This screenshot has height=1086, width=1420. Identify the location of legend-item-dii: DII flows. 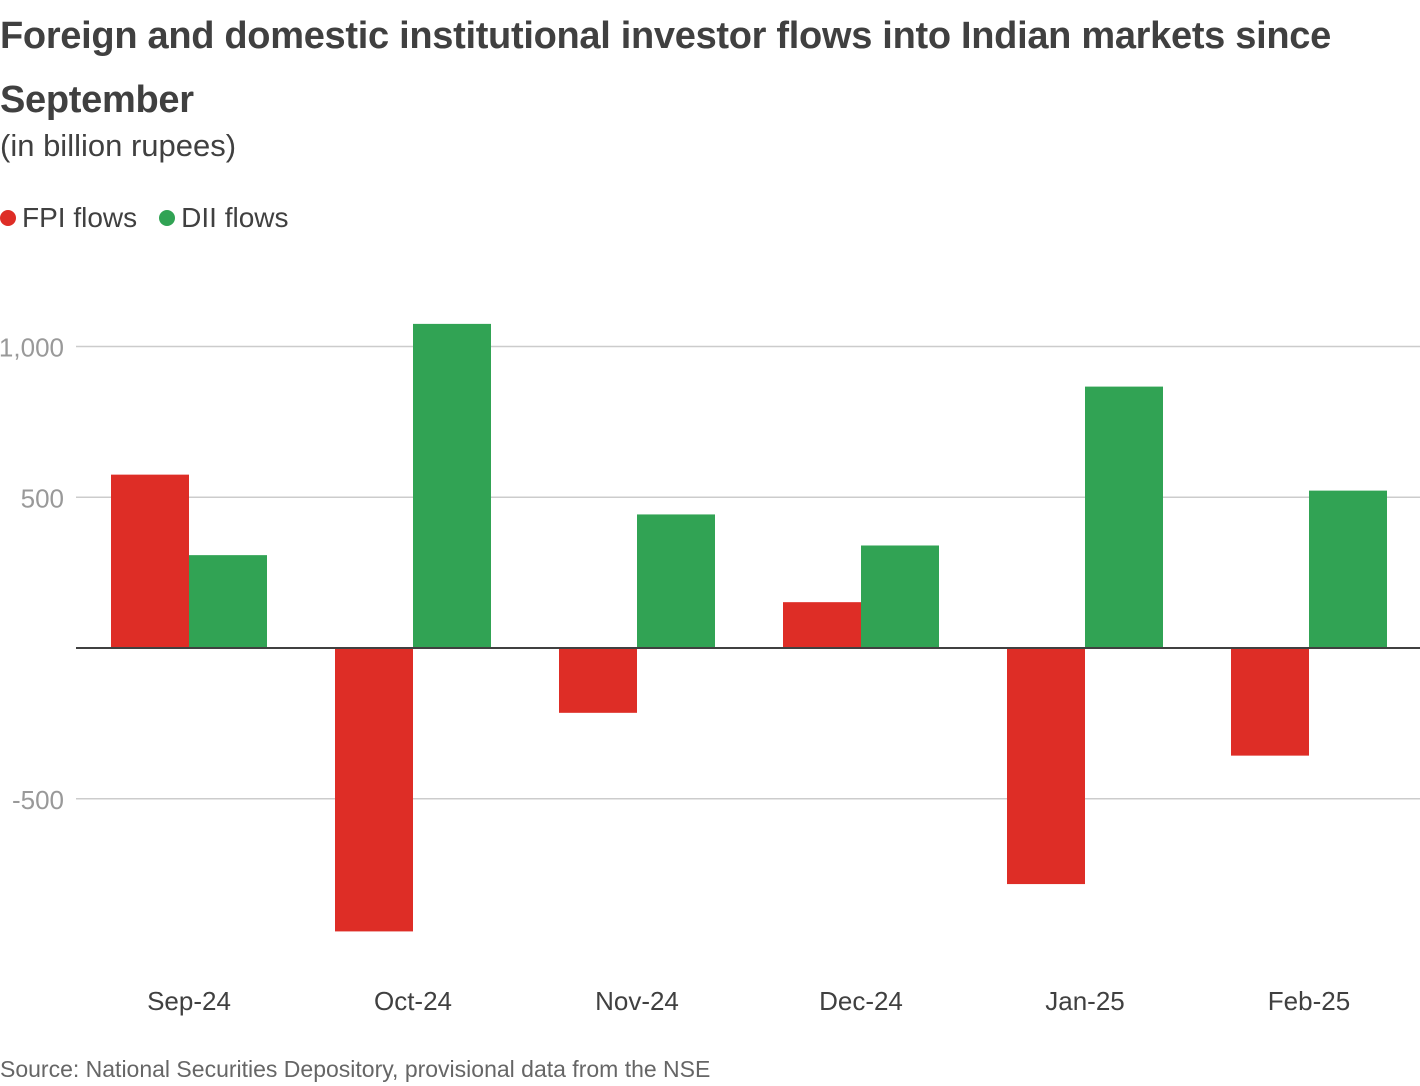
(224, 218).